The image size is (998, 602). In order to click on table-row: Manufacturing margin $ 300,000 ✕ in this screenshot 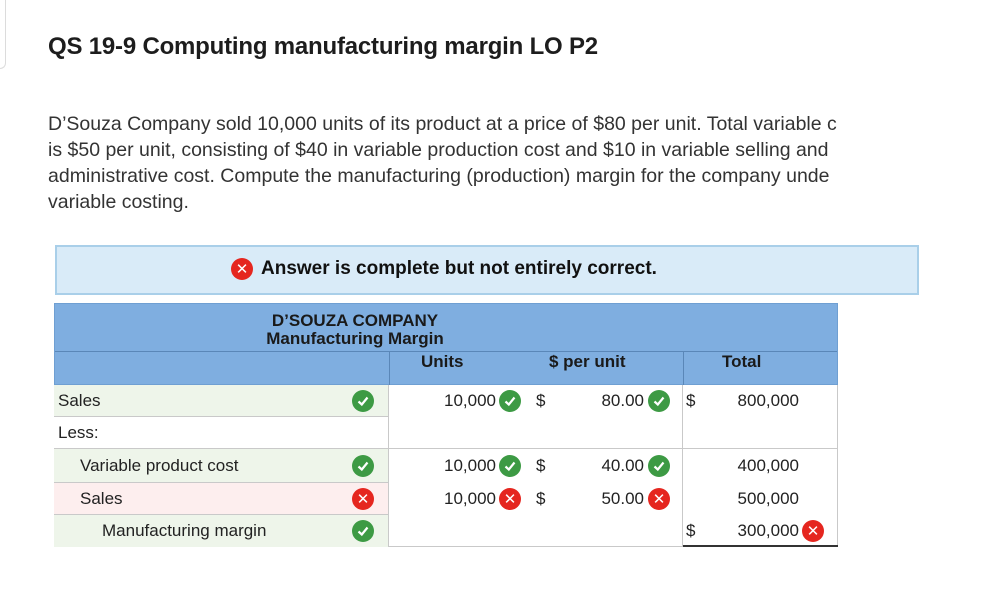, I will do `click(446, 531)`.